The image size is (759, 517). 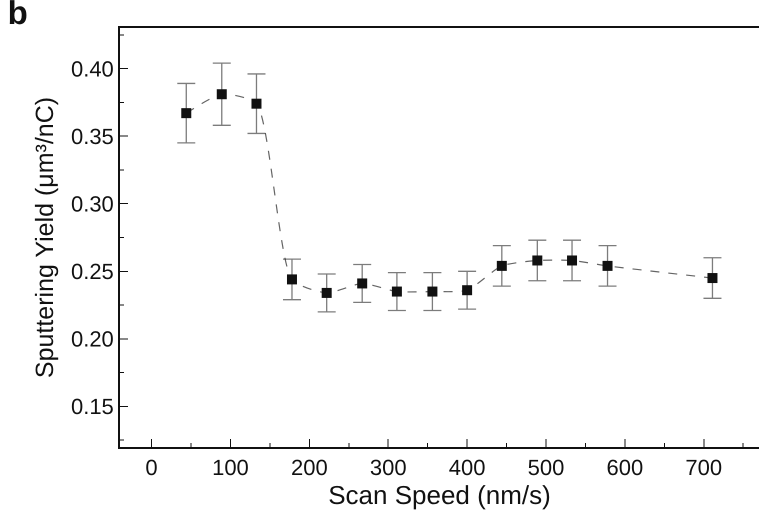 What do you see at coordinates (45, 237) in the screenshot?
I see `y-axis-title: Sputtering Yield (μm³/nC)` at bounding box center [45, 237].